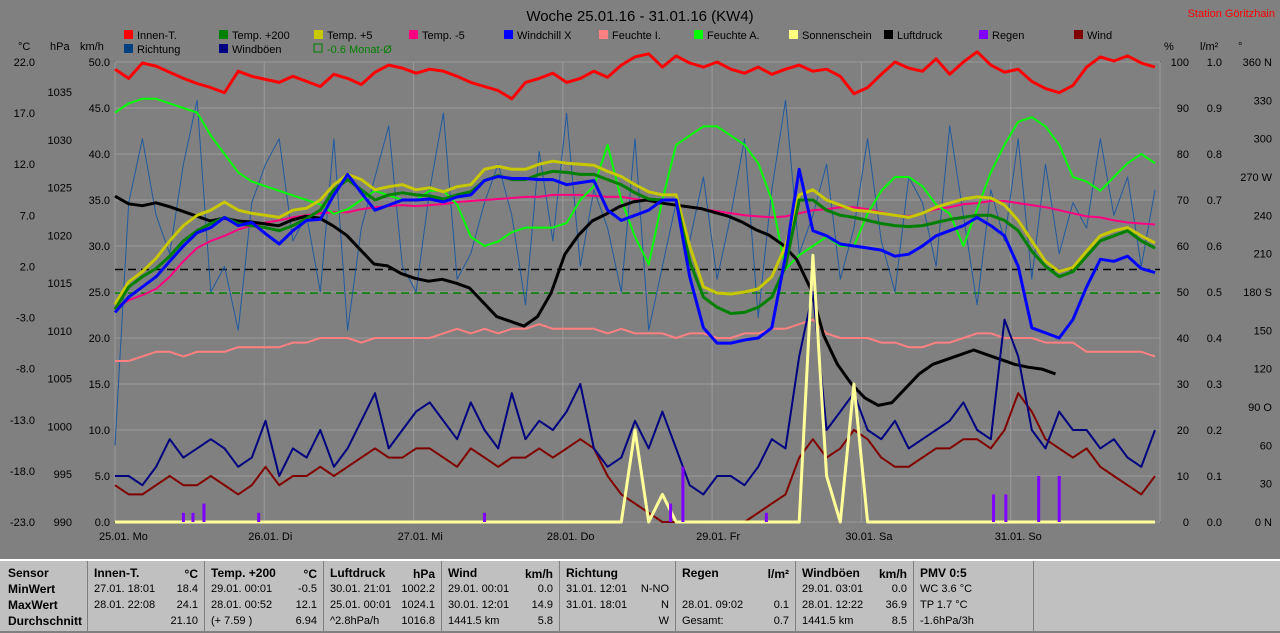  Describe the element at coordinates (1214, 109) in the screenshot. I see `rain-tick: 0.9` at that location.